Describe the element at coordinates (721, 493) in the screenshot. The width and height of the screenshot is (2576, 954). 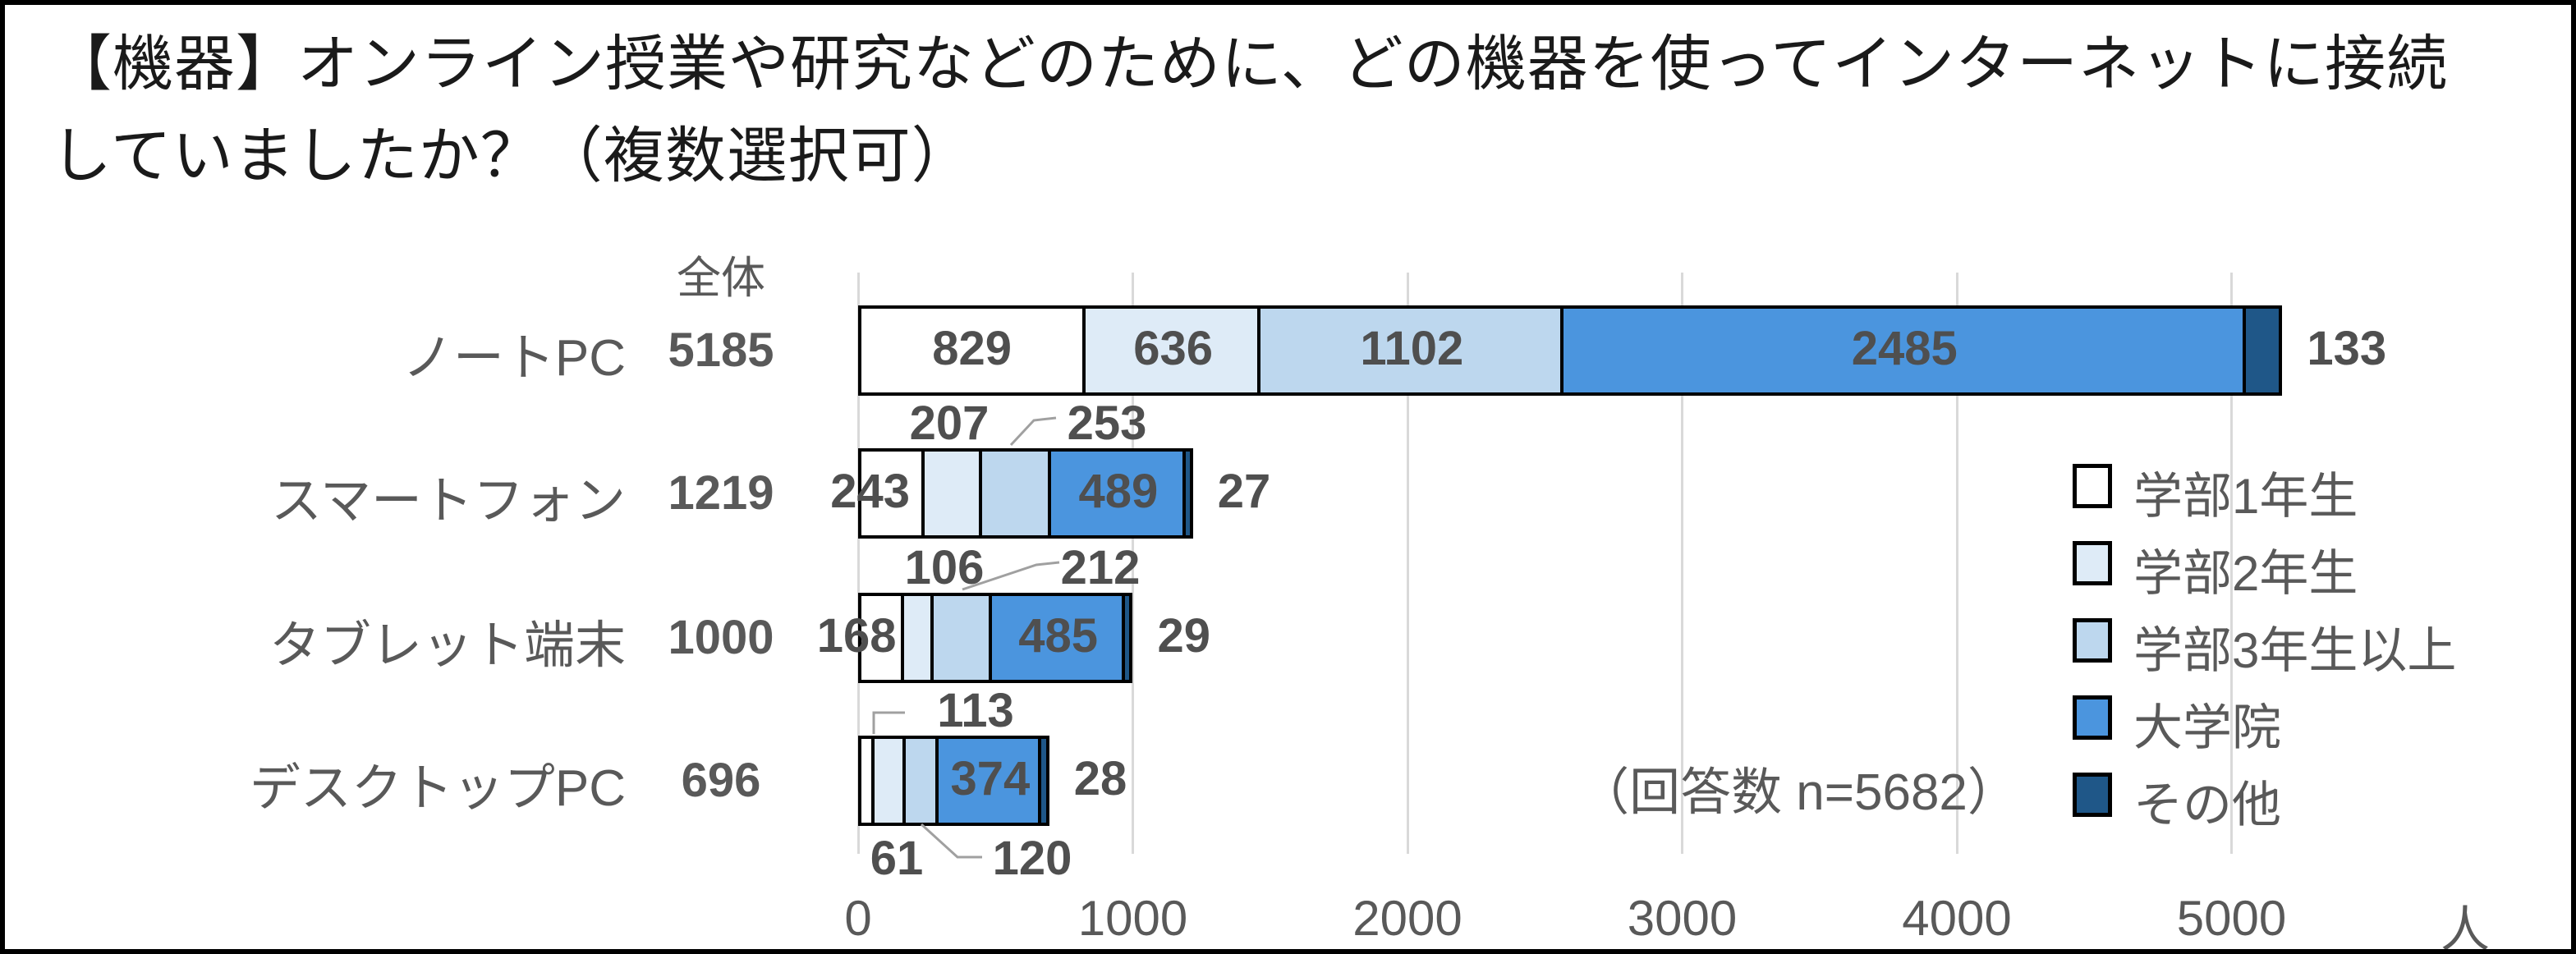
I see `total-label: 1219` at that location.